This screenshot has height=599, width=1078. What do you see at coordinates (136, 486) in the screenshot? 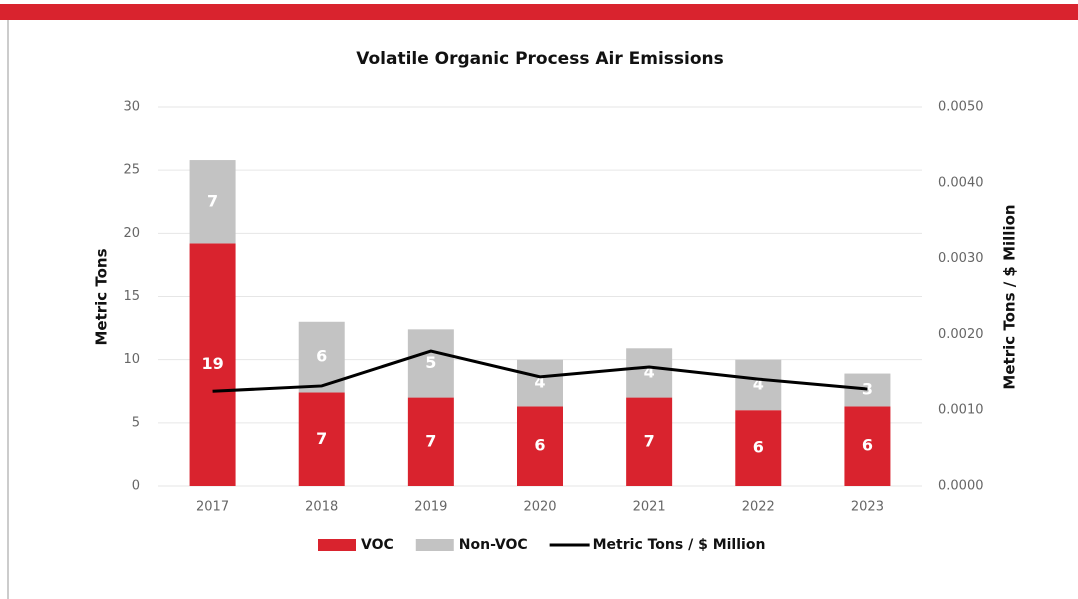
I see `y-tick-label: 0` at bounding box center [136, 486].